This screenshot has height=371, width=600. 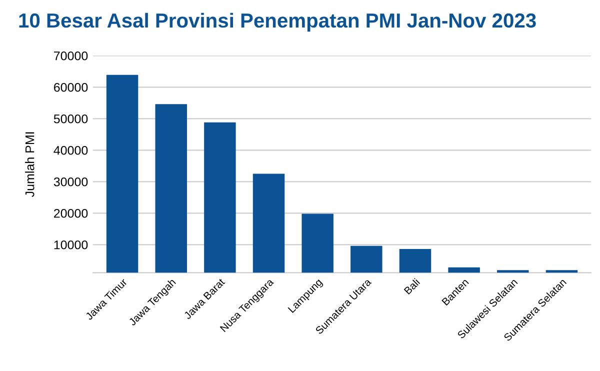 I want to click on y-tick-label: 50000, so click(x=71, y=119).